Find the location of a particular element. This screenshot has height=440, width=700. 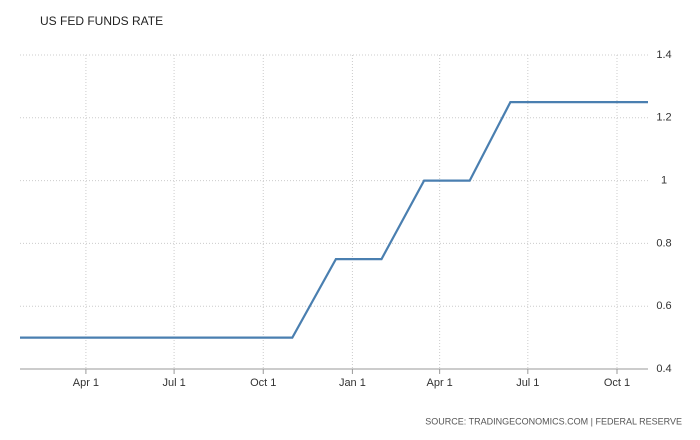

y-tick-label: 0.6 is located at coordinates (663, 306).